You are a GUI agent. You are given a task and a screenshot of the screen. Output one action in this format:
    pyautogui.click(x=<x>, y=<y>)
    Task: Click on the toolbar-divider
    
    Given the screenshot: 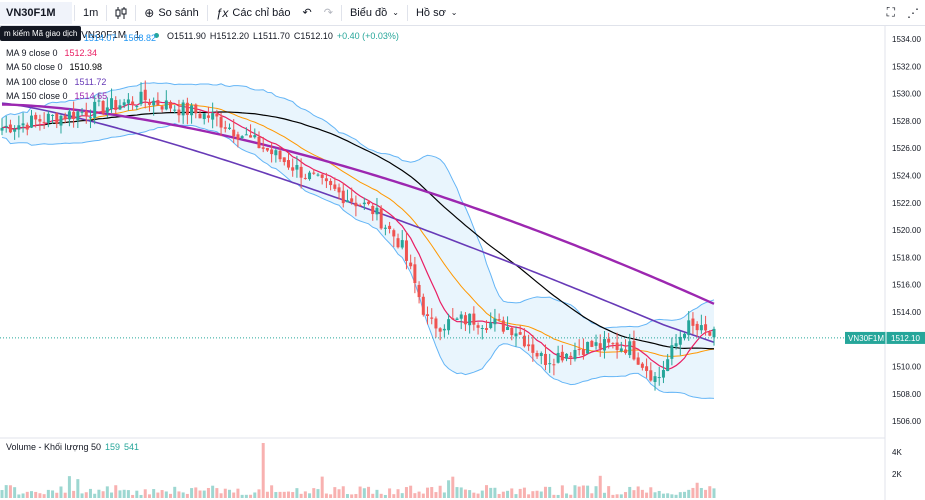 What is the action you would take?
    pyautogui.click(x=136, y=12)
    